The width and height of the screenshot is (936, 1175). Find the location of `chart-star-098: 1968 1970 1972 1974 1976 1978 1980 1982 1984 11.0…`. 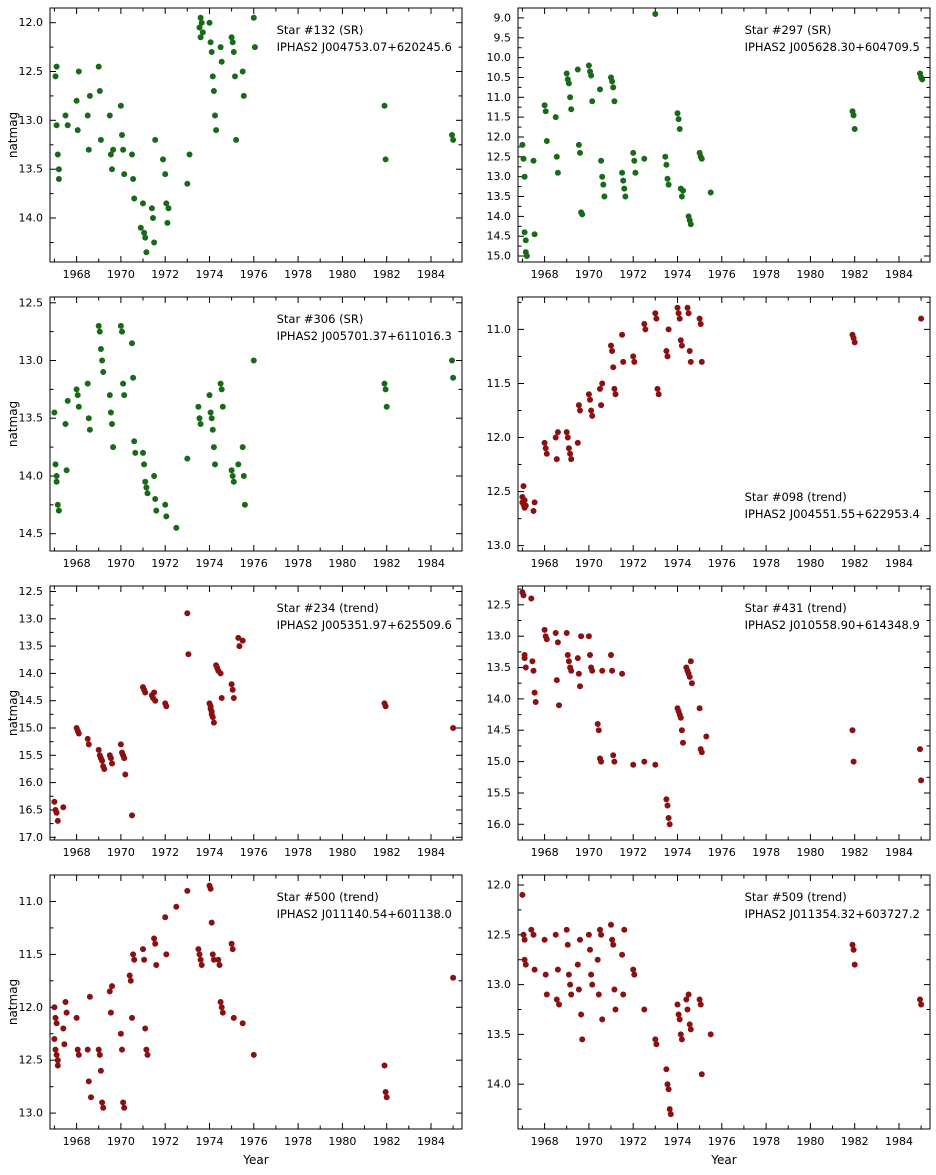

chart-star-098: 1968 1970 1972 1974 1976 1978 1980 1982 1984 11.0… is located at coordinates (702, 433).